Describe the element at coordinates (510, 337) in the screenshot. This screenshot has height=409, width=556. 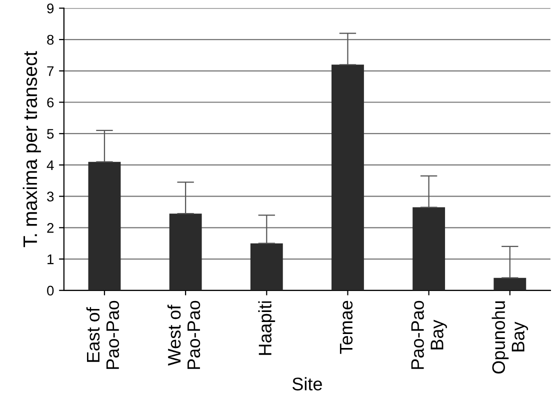
I see `x-tick-label: Opunohu Bay` at that location.